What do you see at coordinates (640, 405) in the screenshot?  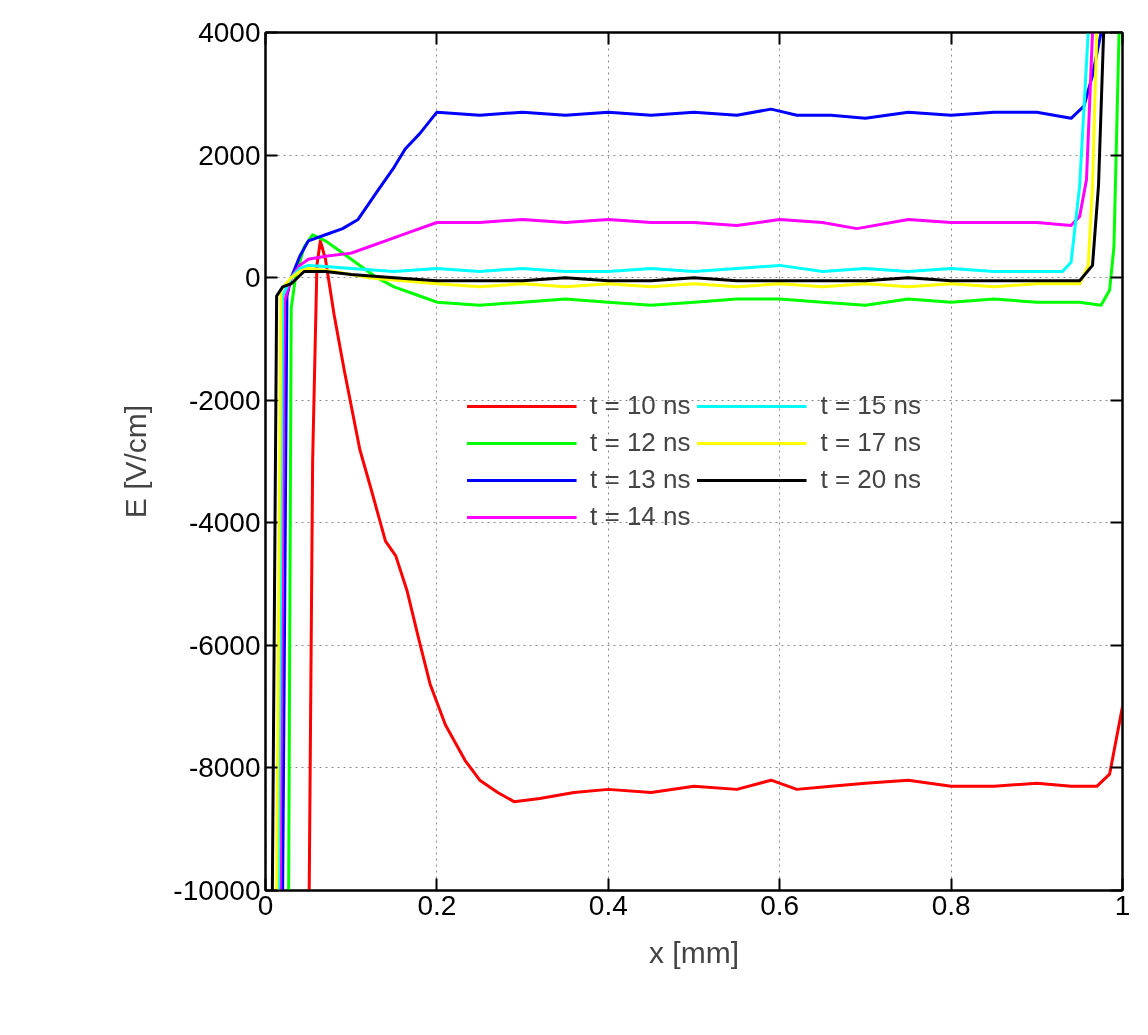 I see `legend-label: t = 10 ns` at bounding box center [640, 405].